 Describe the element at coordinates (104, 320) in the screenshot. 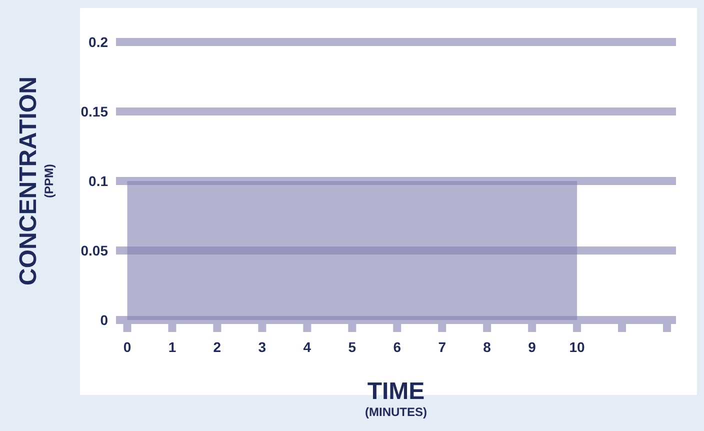

I see `y-tick-label: 0` at that location.